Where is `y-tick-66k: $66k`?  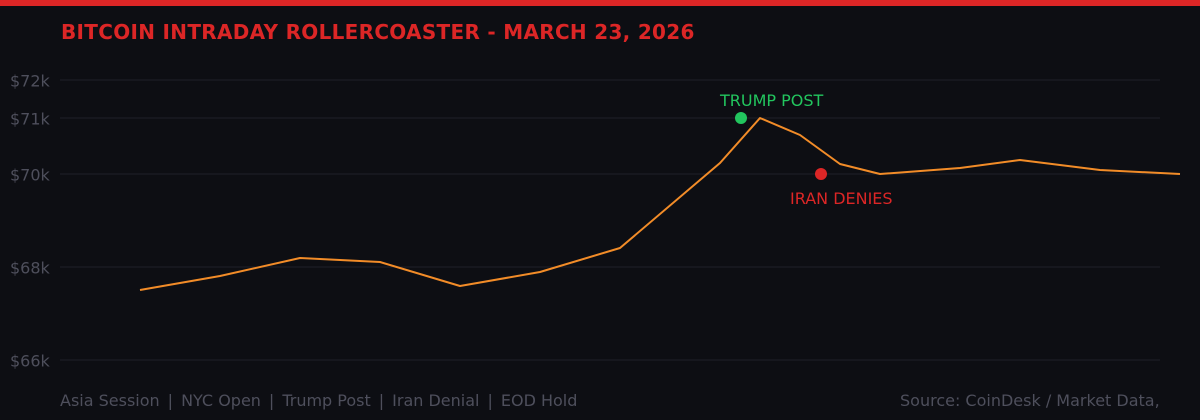 y-tick-66k: $66k is located at coordinates (30, 361).